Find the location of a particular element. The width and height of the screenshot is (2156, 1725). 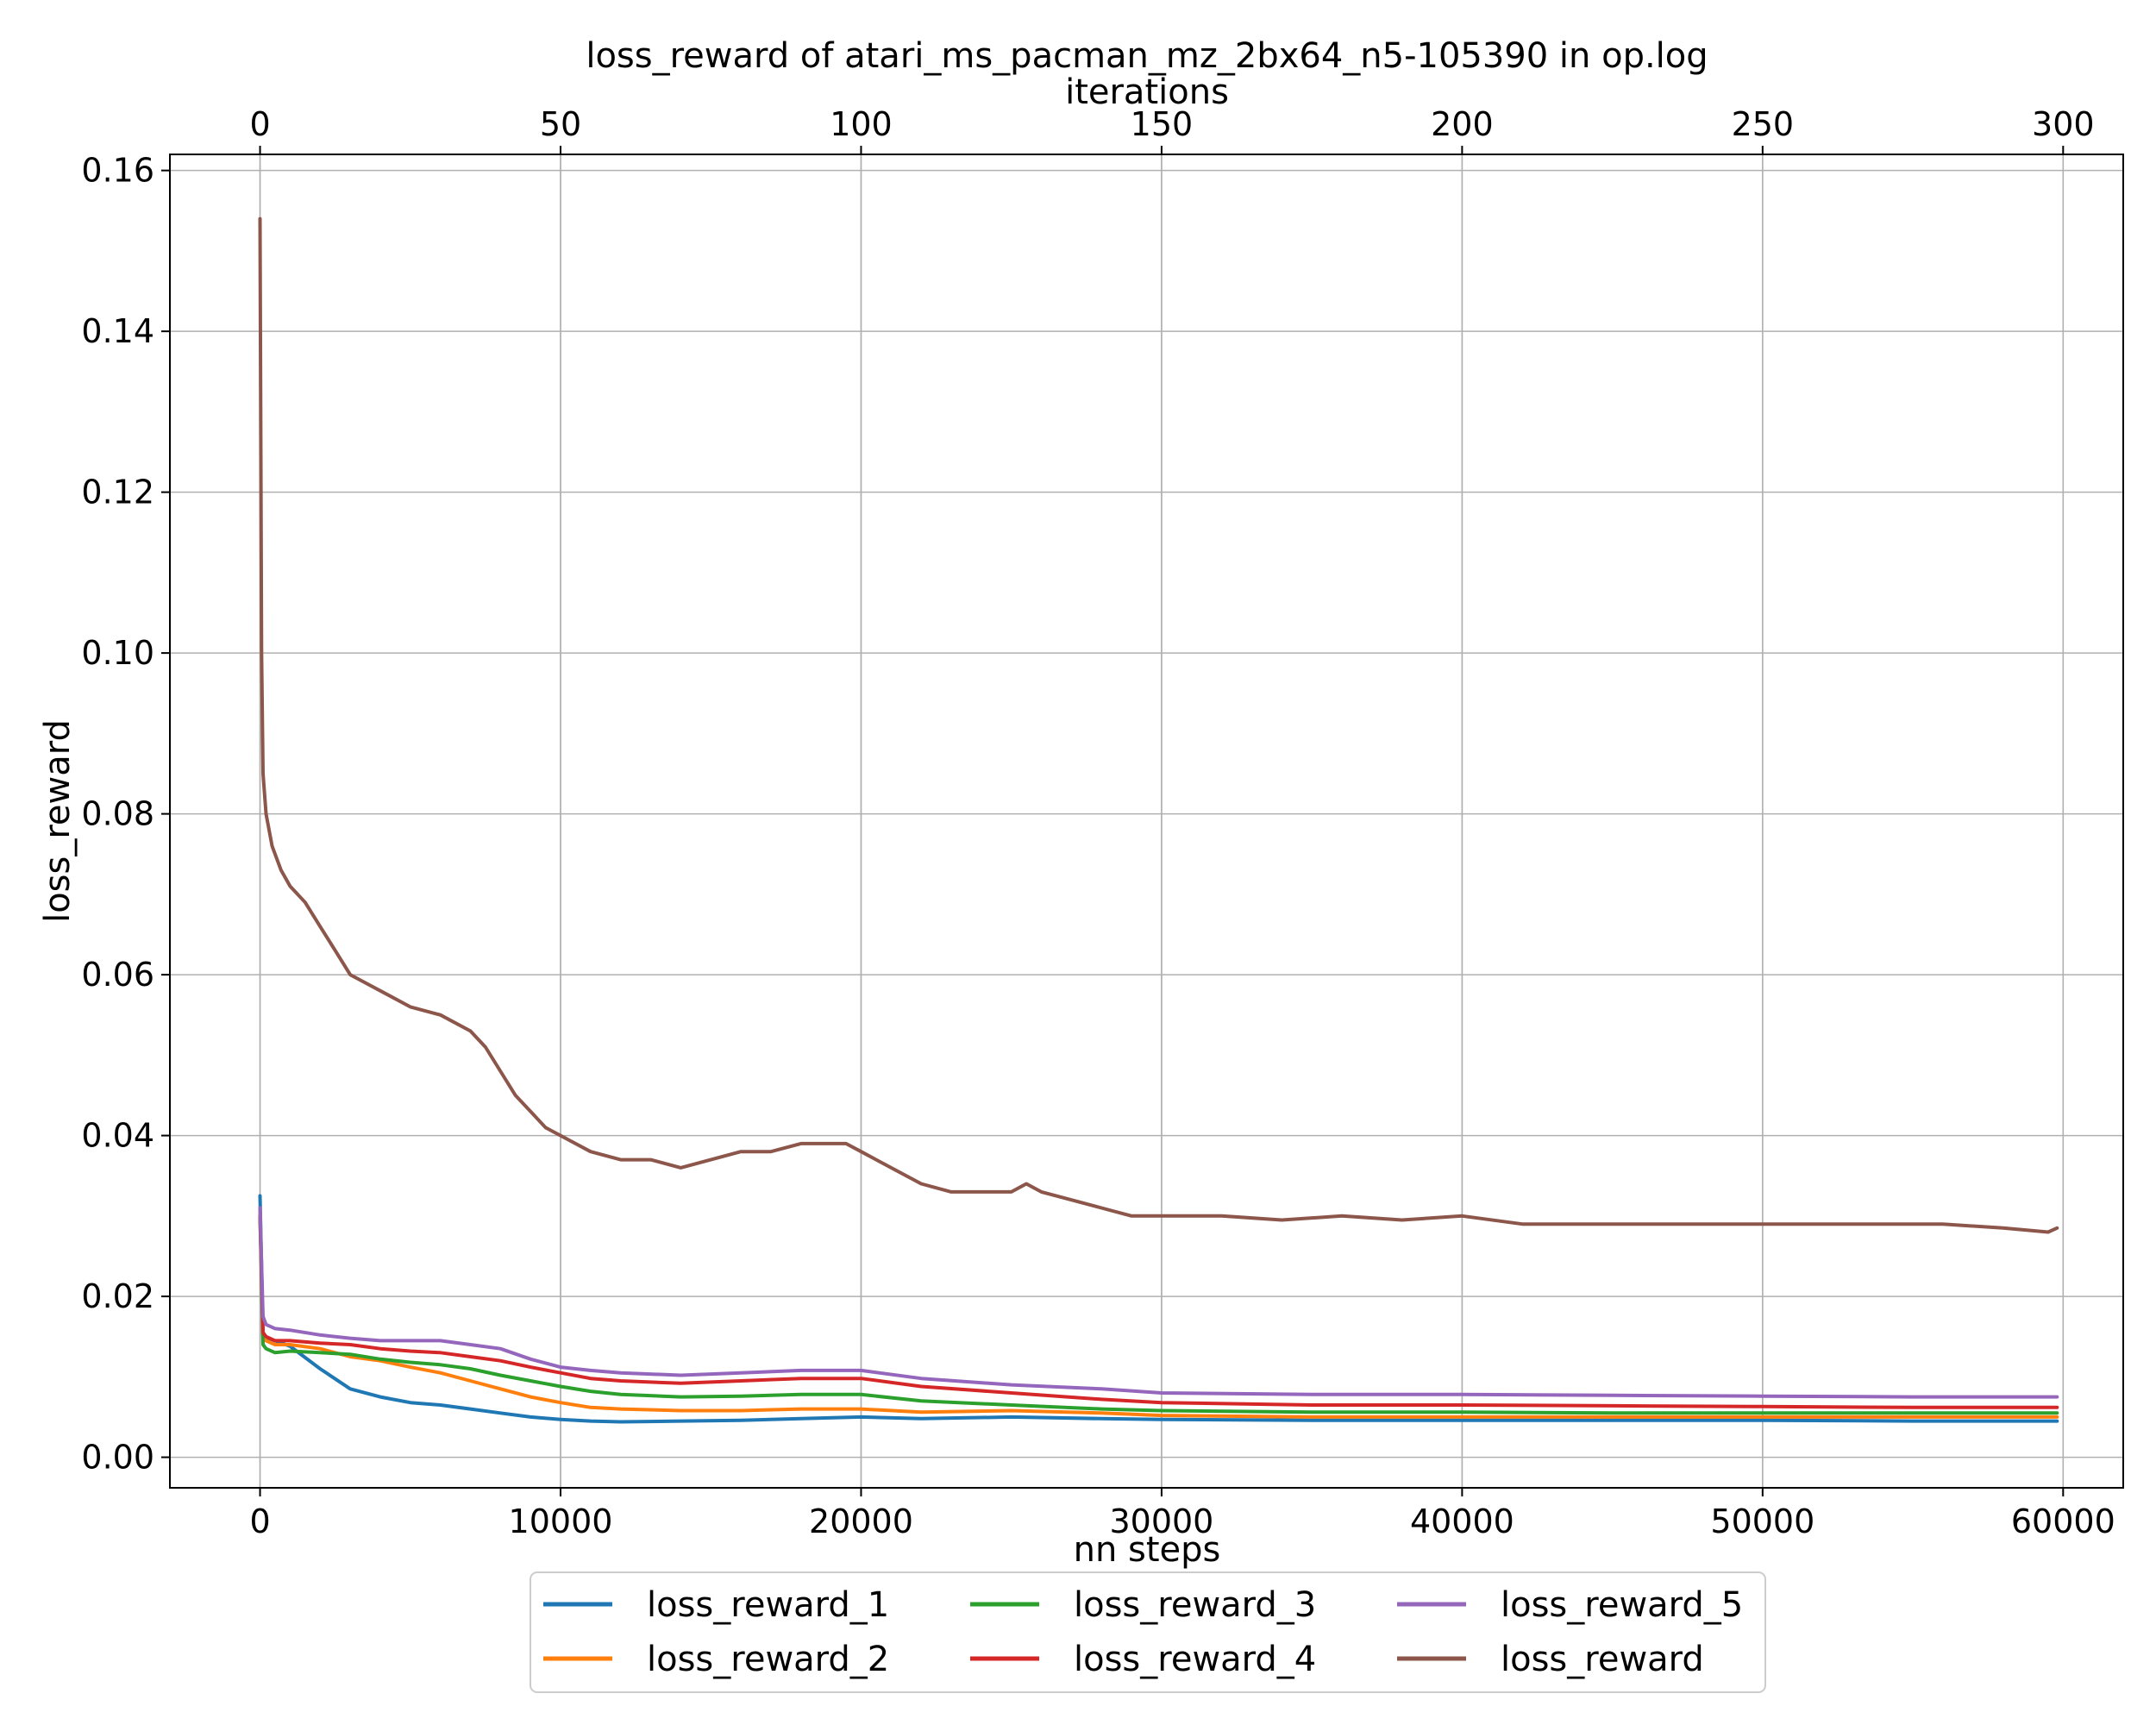

x2-tick-label: 100 is located at coordinates (861, 124).